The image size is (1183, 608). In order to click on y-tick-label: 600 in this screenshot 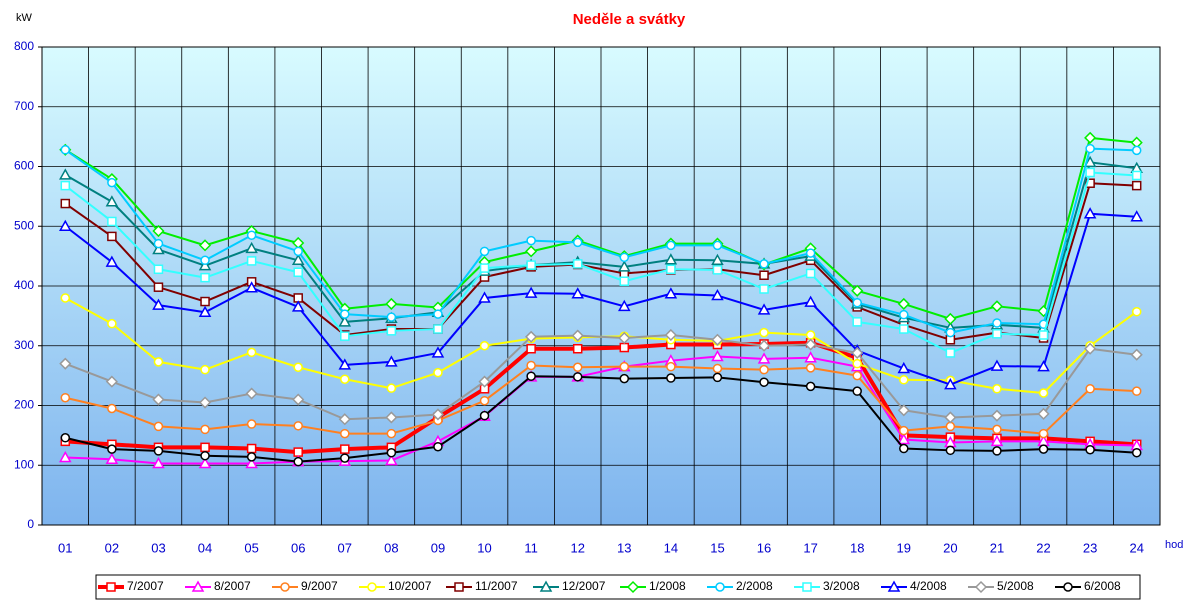, I will do `click(24, 166)`.